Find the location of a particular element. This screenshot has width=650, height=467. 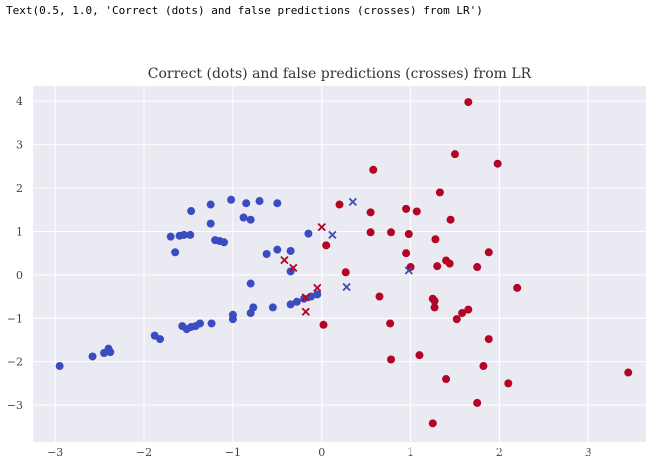

x-tick-label: 1 is located at coordinates (410, 452).